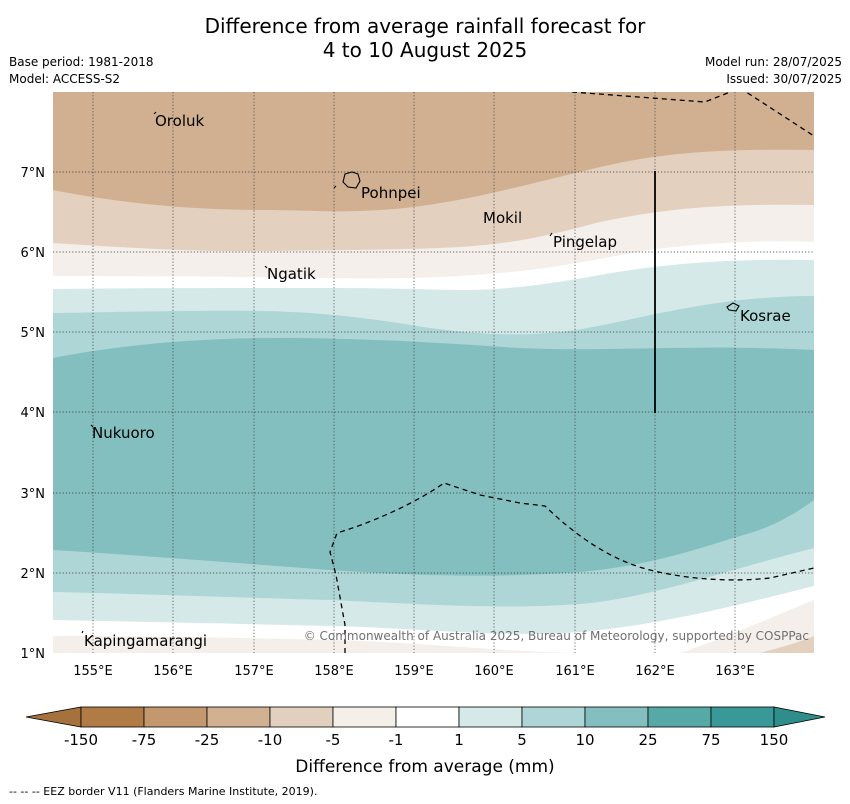 The height and width of the screenshot is (804, 850). Describe the element at coordinates (773, 62) in the screenshot. I see `model-run: Model run: 28/07/2025` at that location.